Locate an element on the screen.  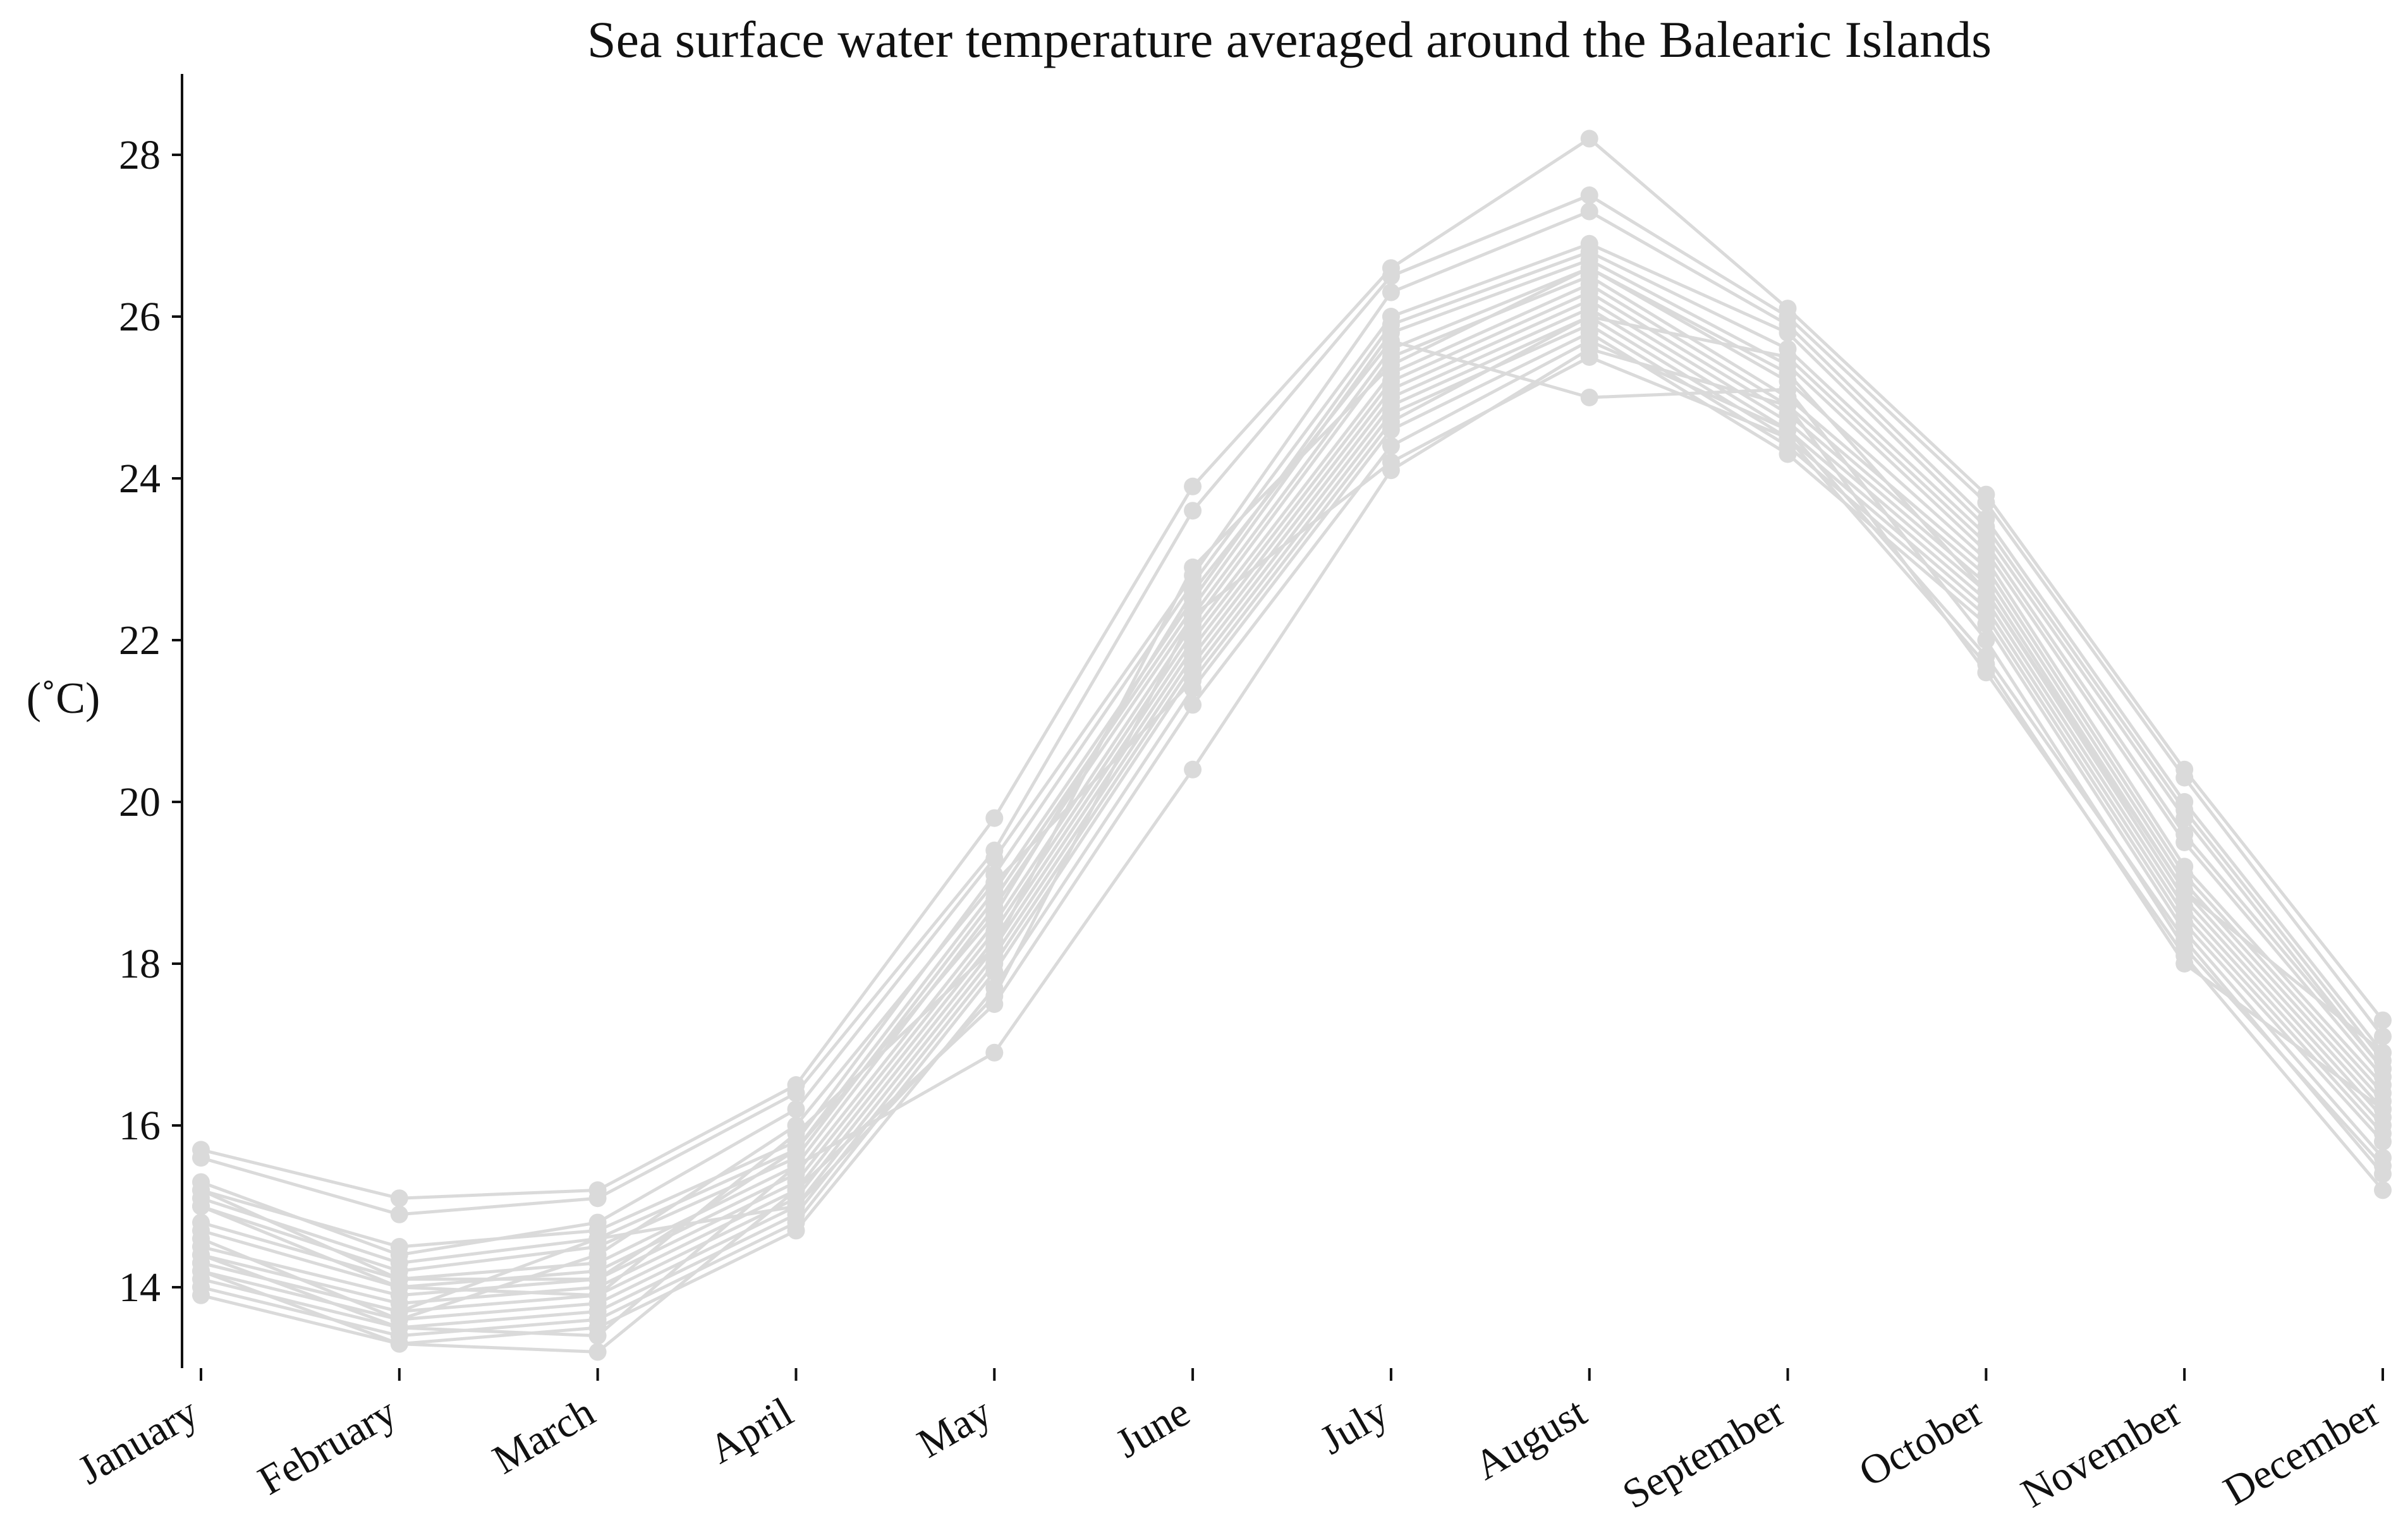
y-tick-label: 18 is located at coordinates (140, 964).